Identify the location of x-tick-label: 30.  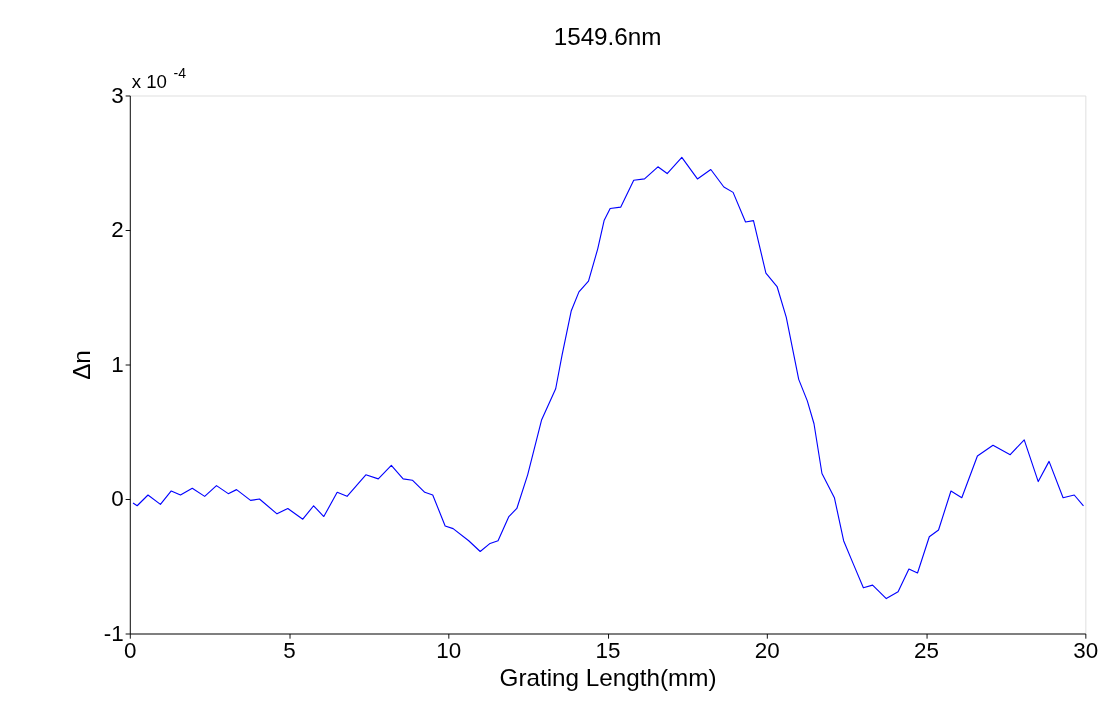
(1086, 651).